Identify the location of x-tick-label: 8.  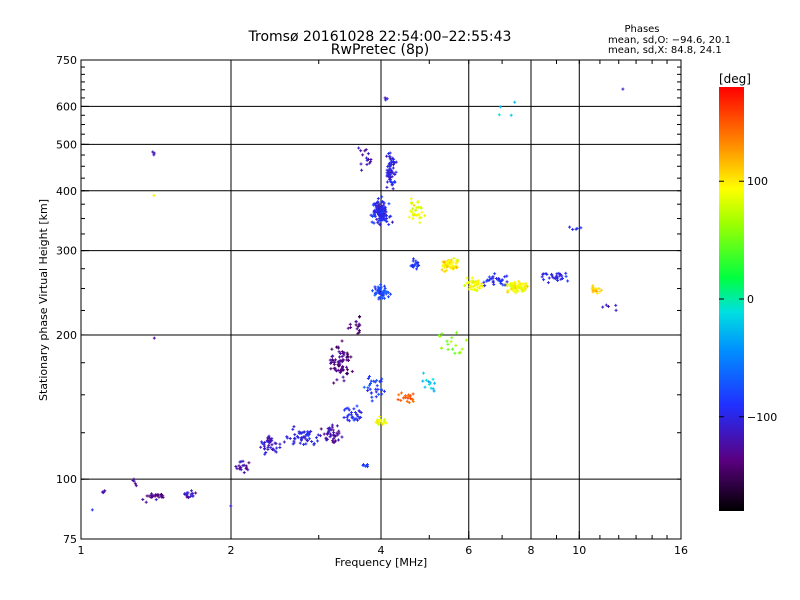
(531, 550).